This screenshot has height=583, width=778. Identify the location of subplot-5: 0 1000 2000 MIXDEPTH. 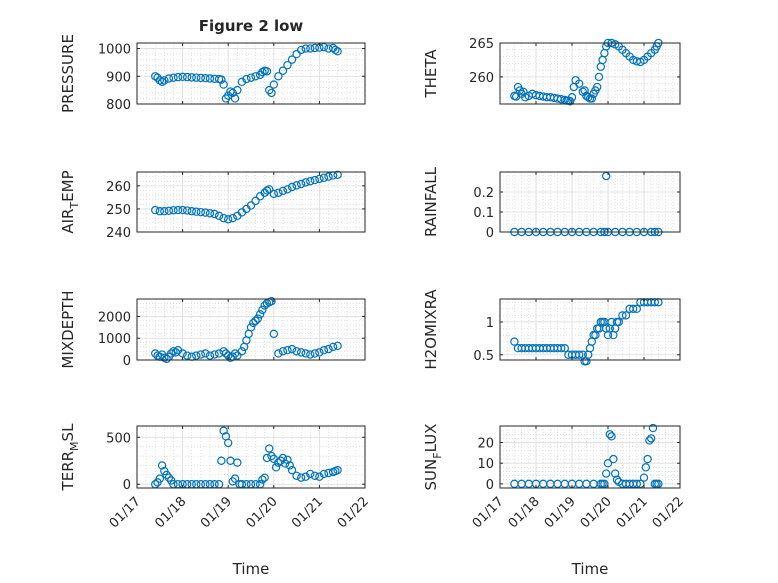
(212, 329).